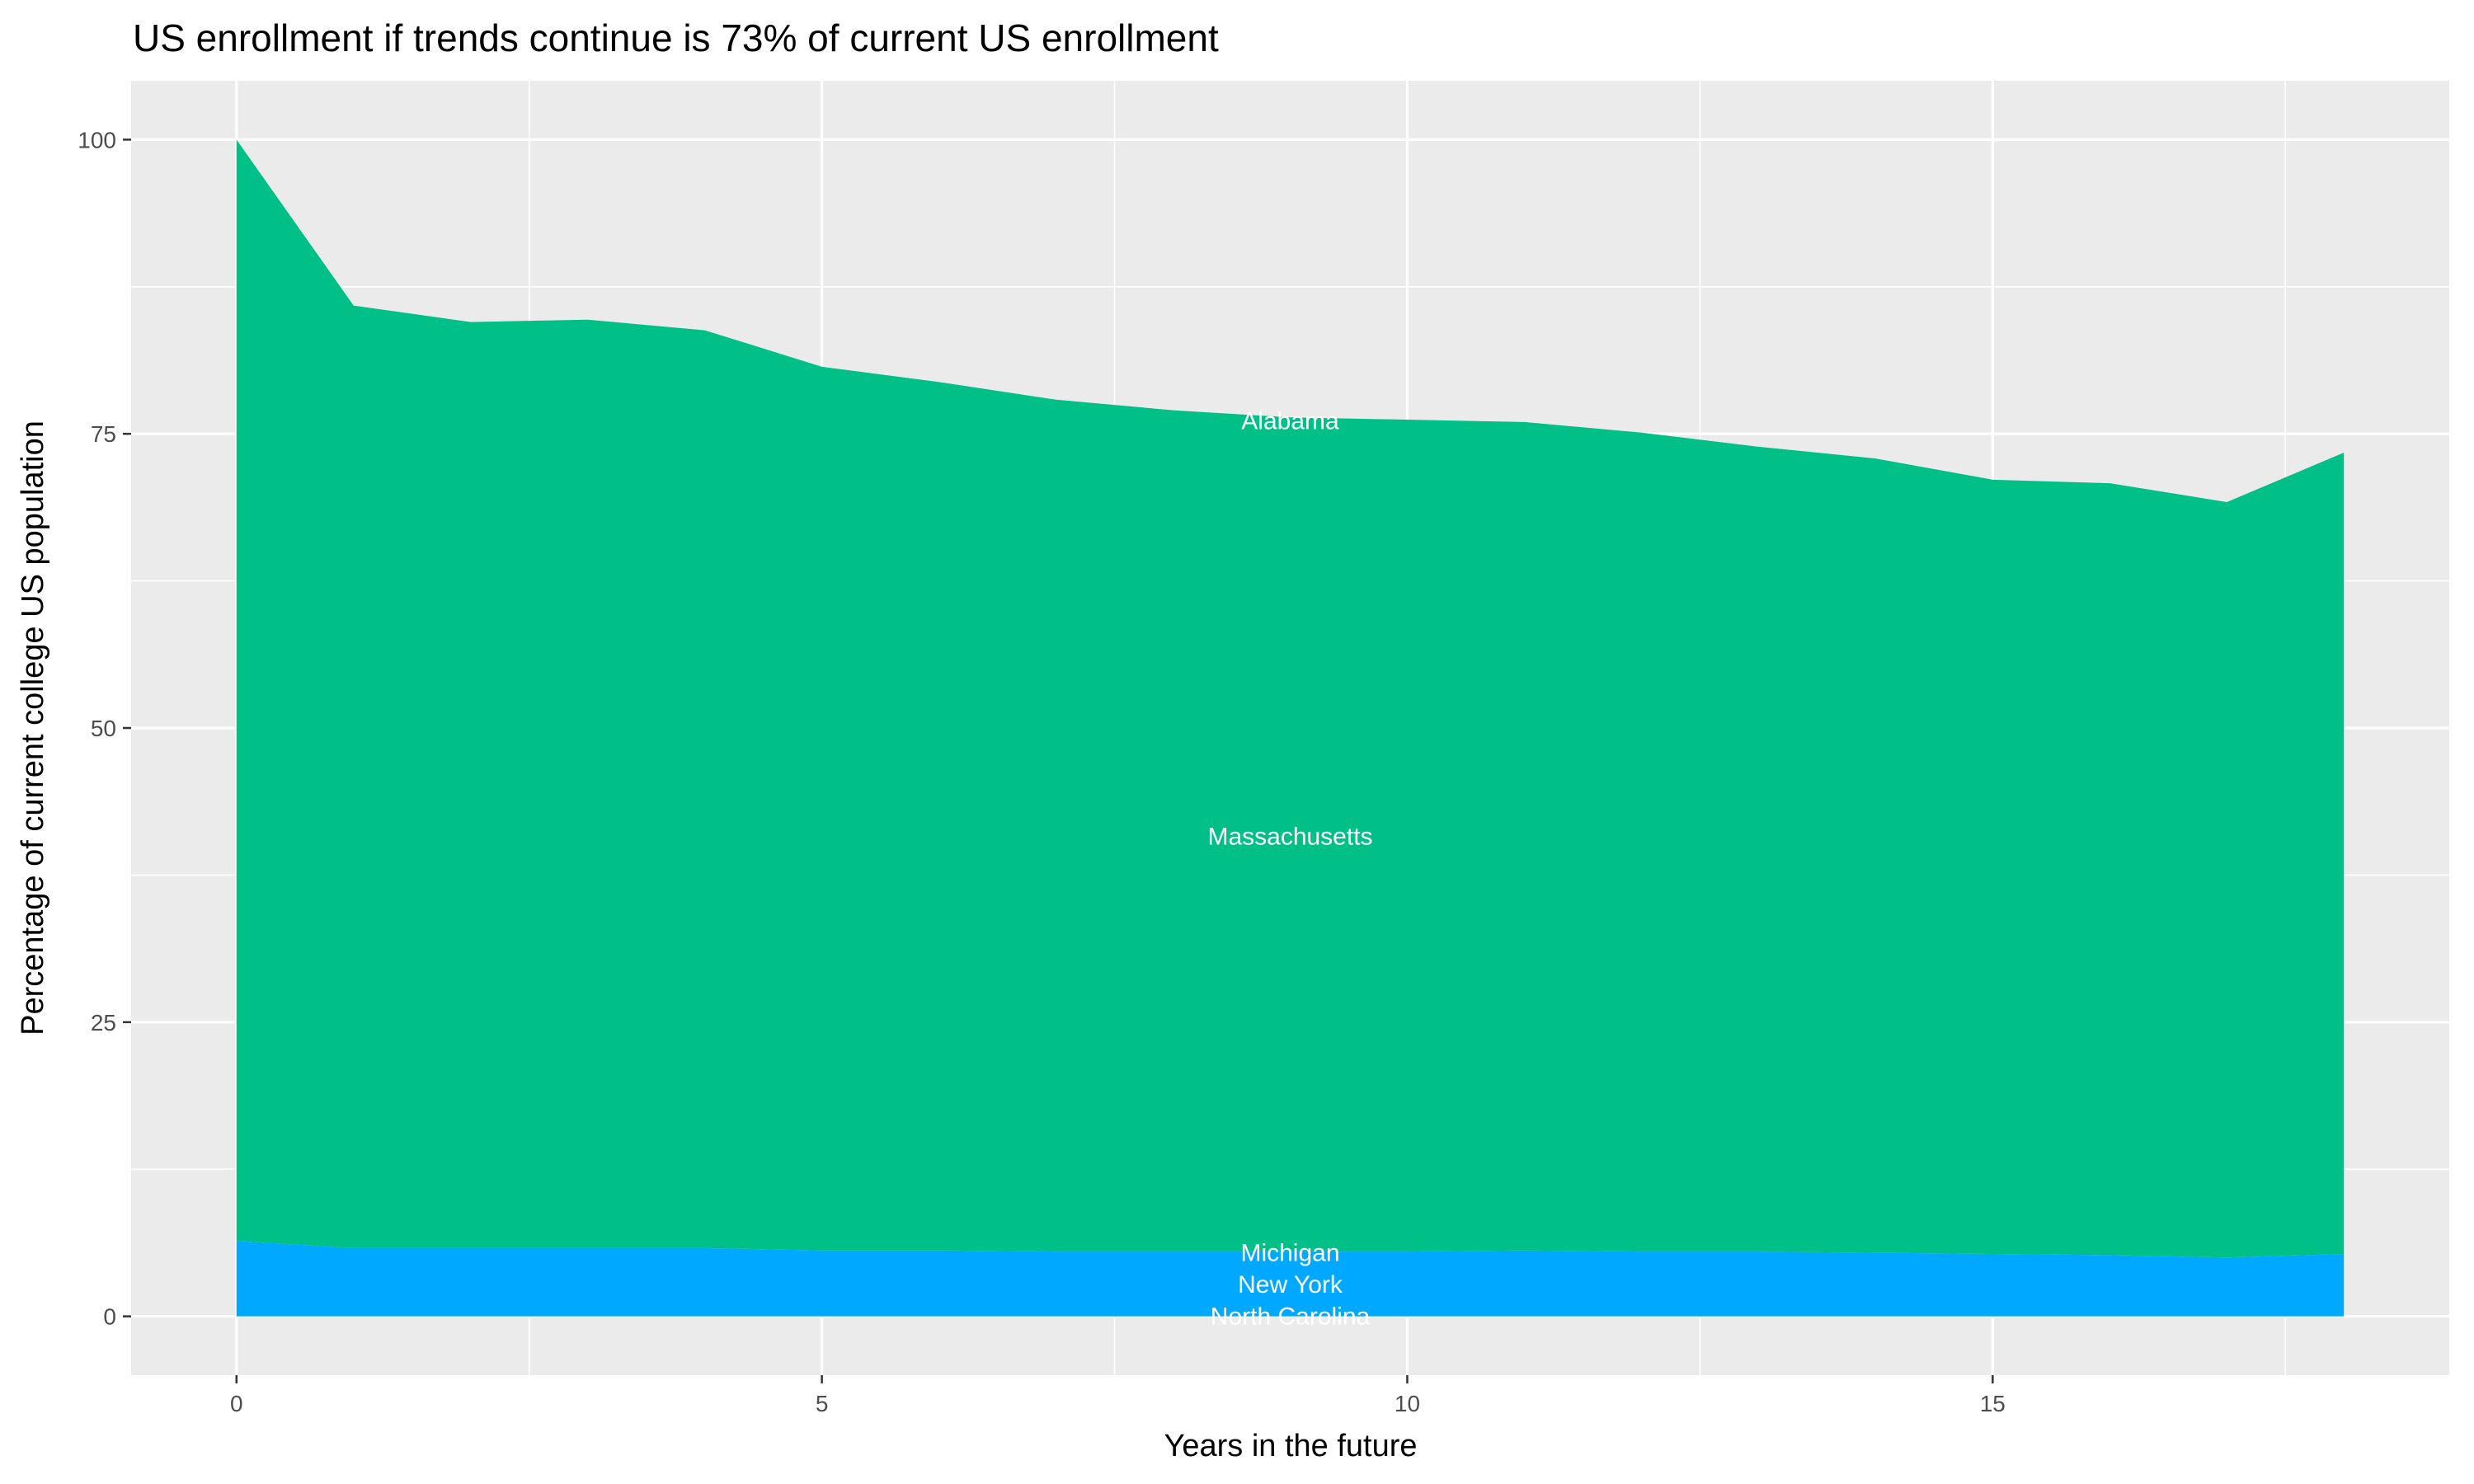  Describe the element at coordinates (1289, 1253) in the screenshot. I see `area-label: Michigan` at that location.